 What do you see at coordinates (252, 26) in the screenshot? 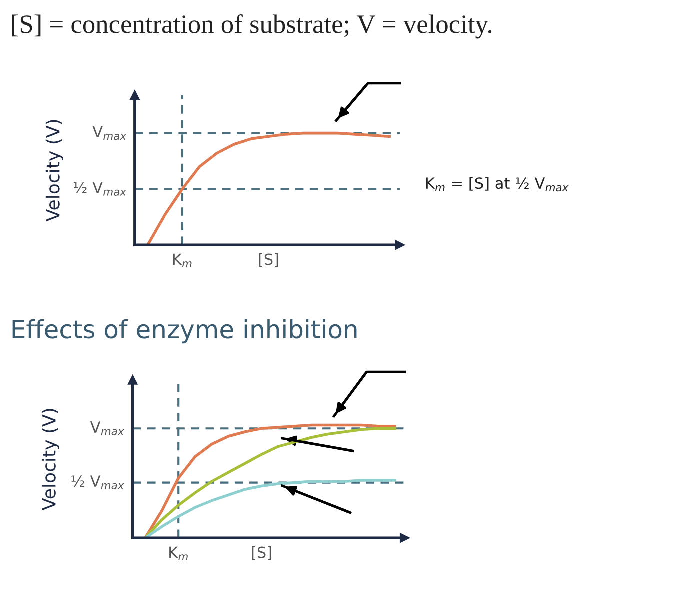
I see `chart-title: [S] = concentration of substrate; V = velocity.` at bounding box center [252, 26].